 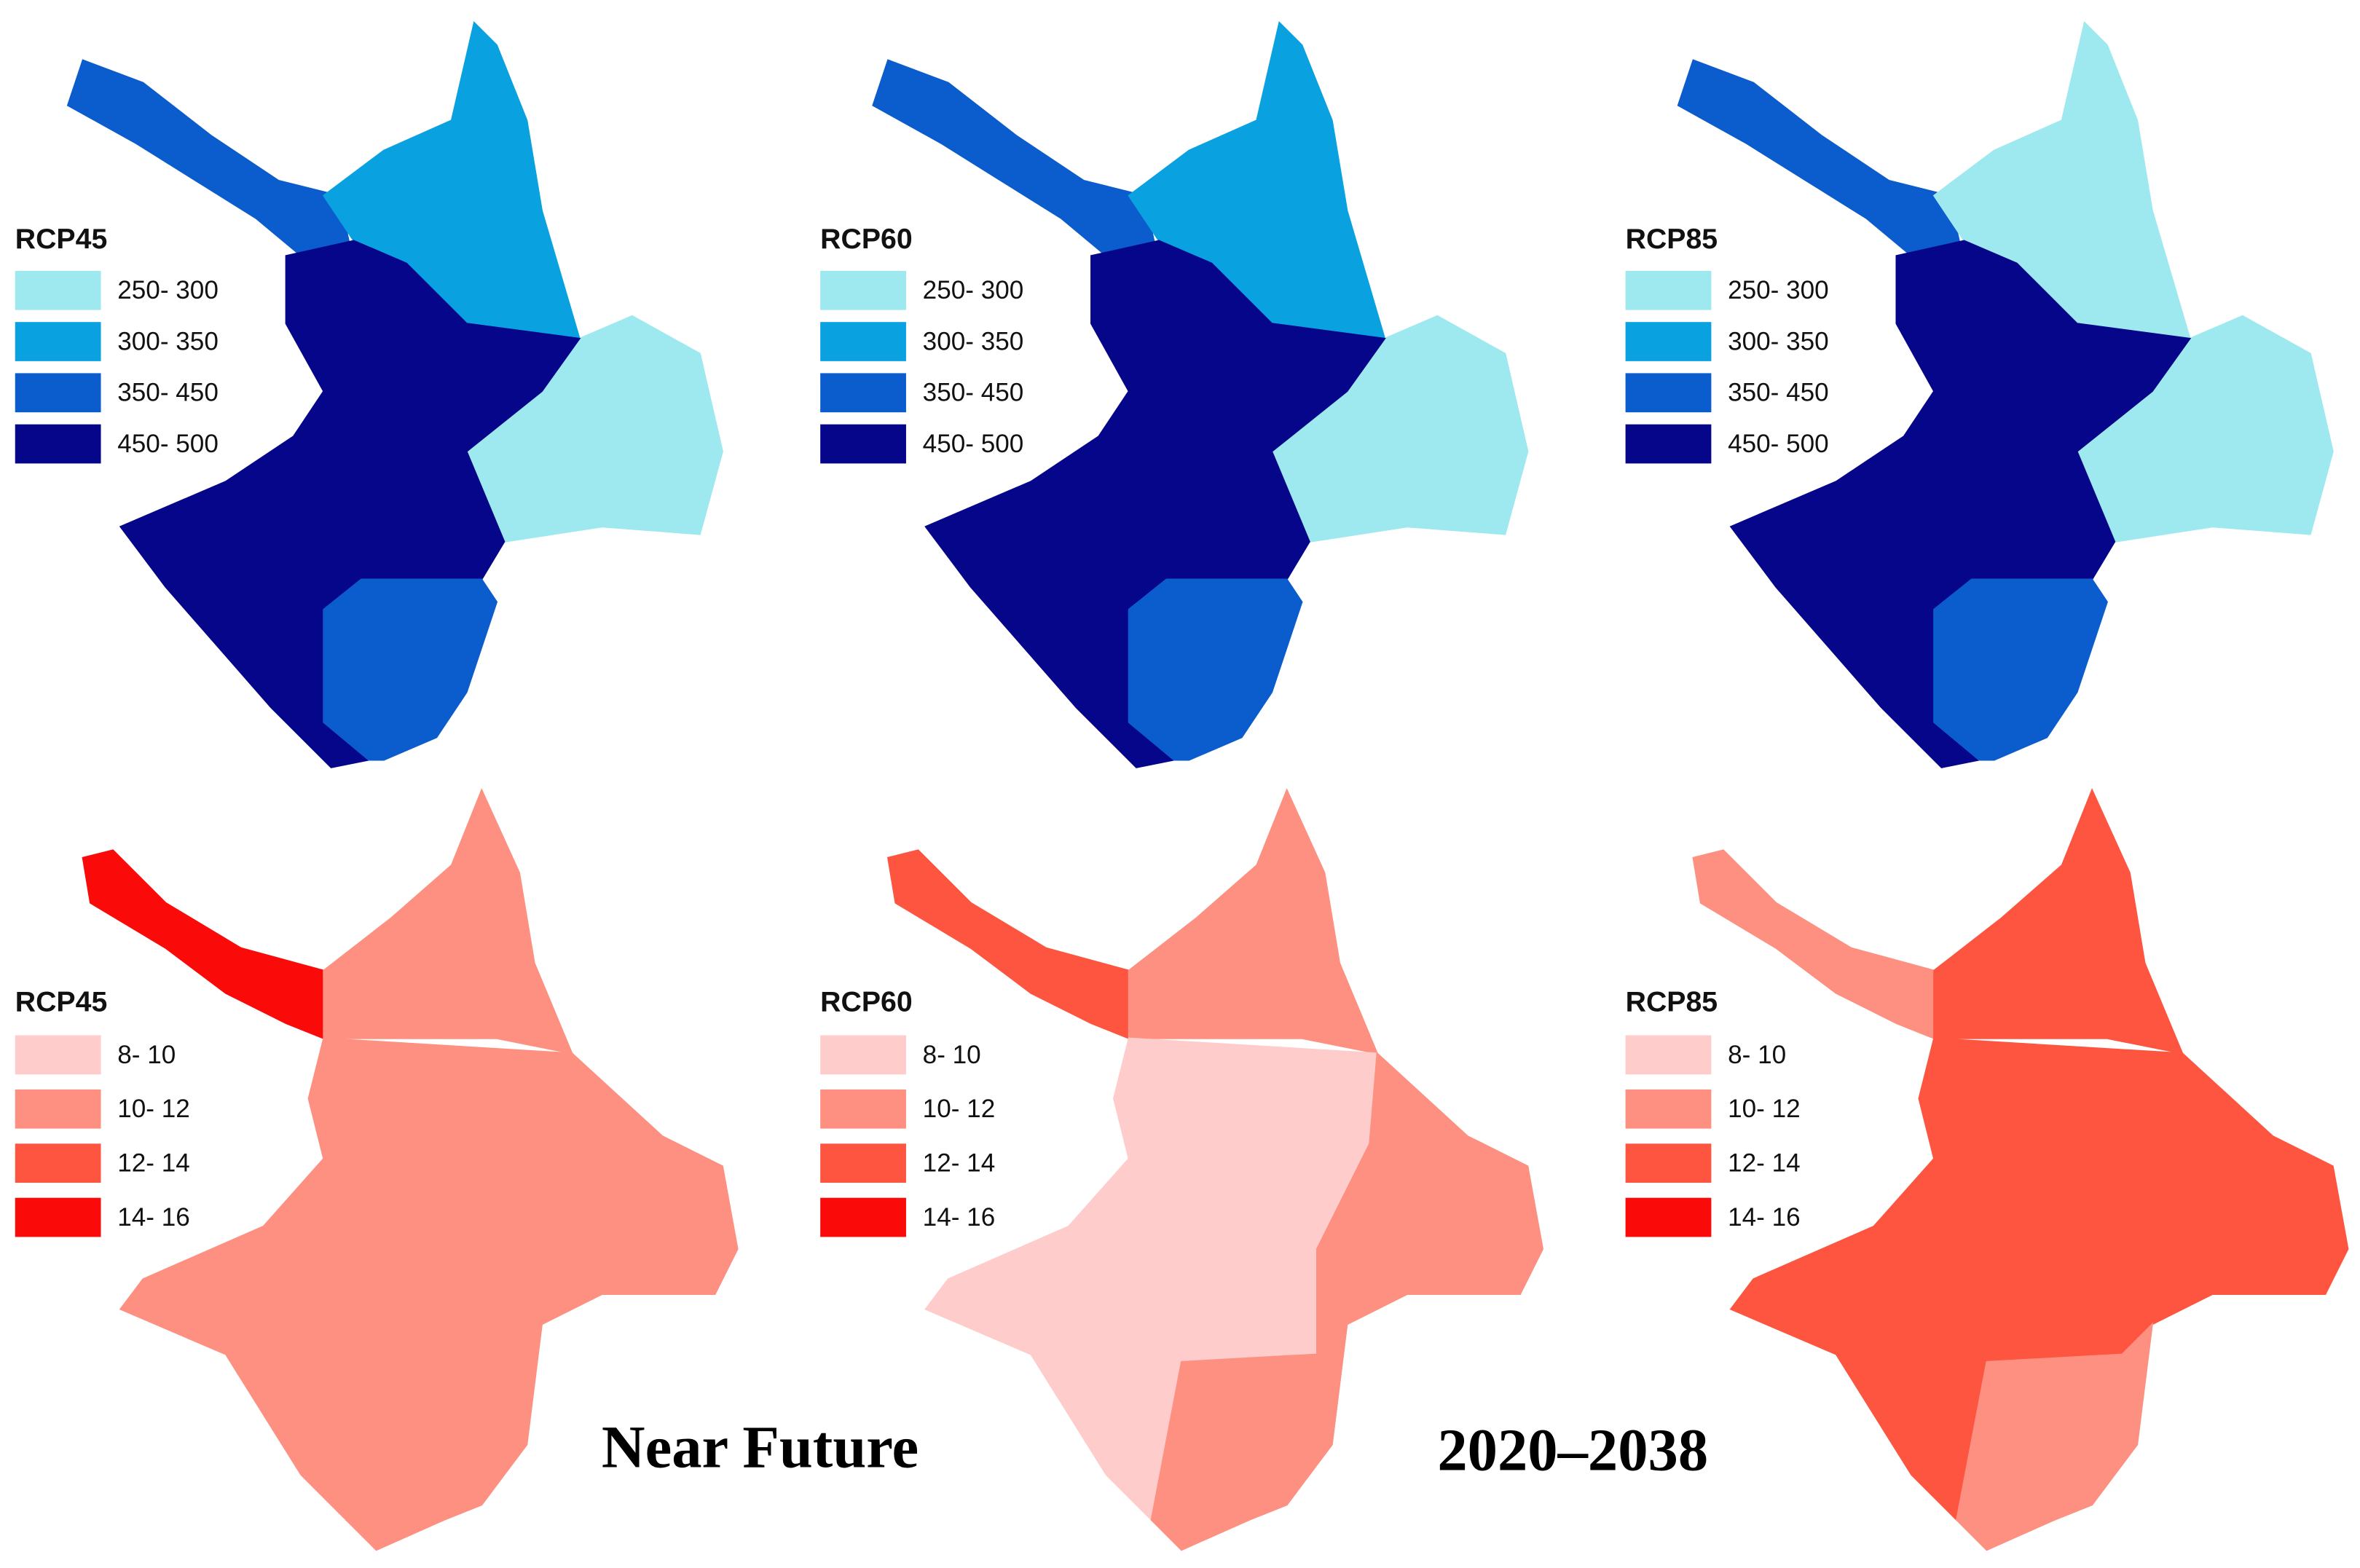 I want to click on map-panel: RCP45 8- 10 10- 12 12- 14 14- 16, so click(x=377, y=1169).